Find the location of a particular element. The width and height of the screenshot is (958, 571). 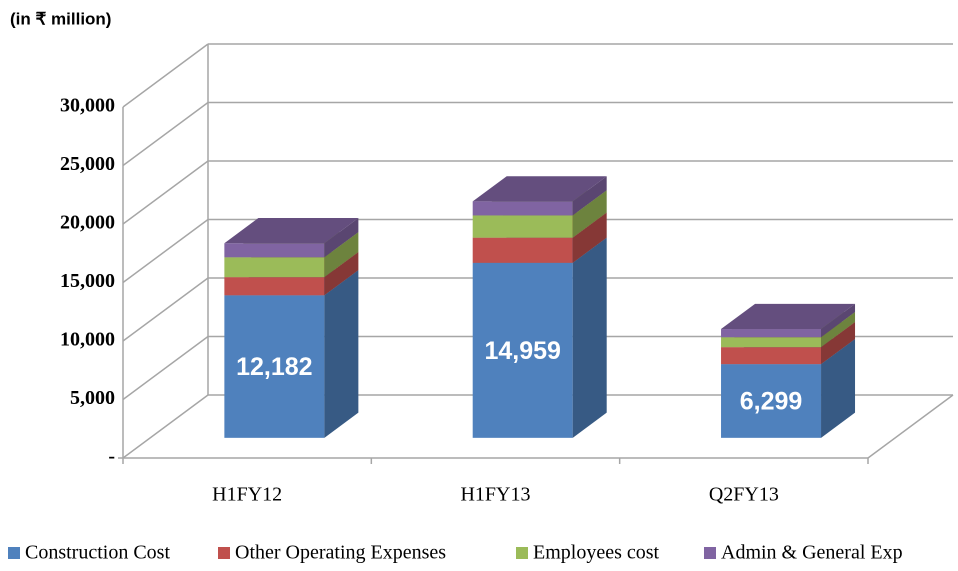

y-tick-label: - is located at coordinates (111, 457).